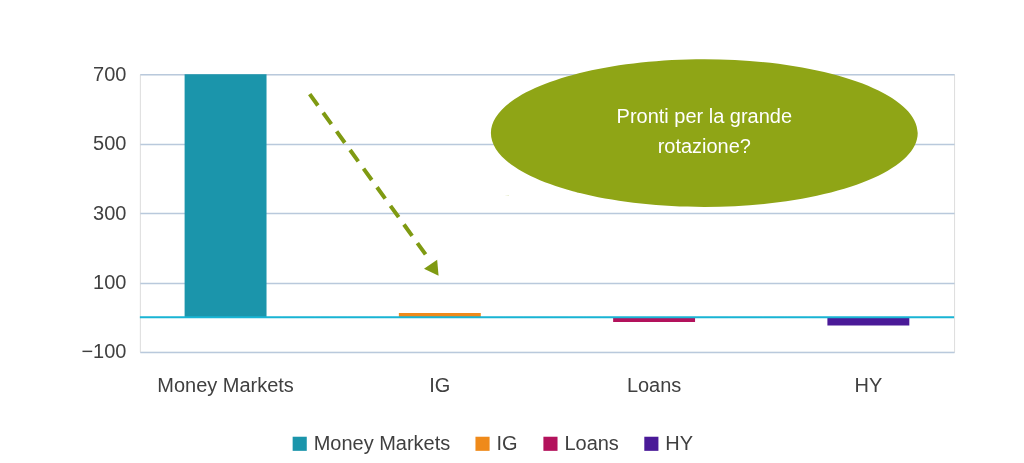  I want to click on y-tick-label: 500, so click(110, 143).